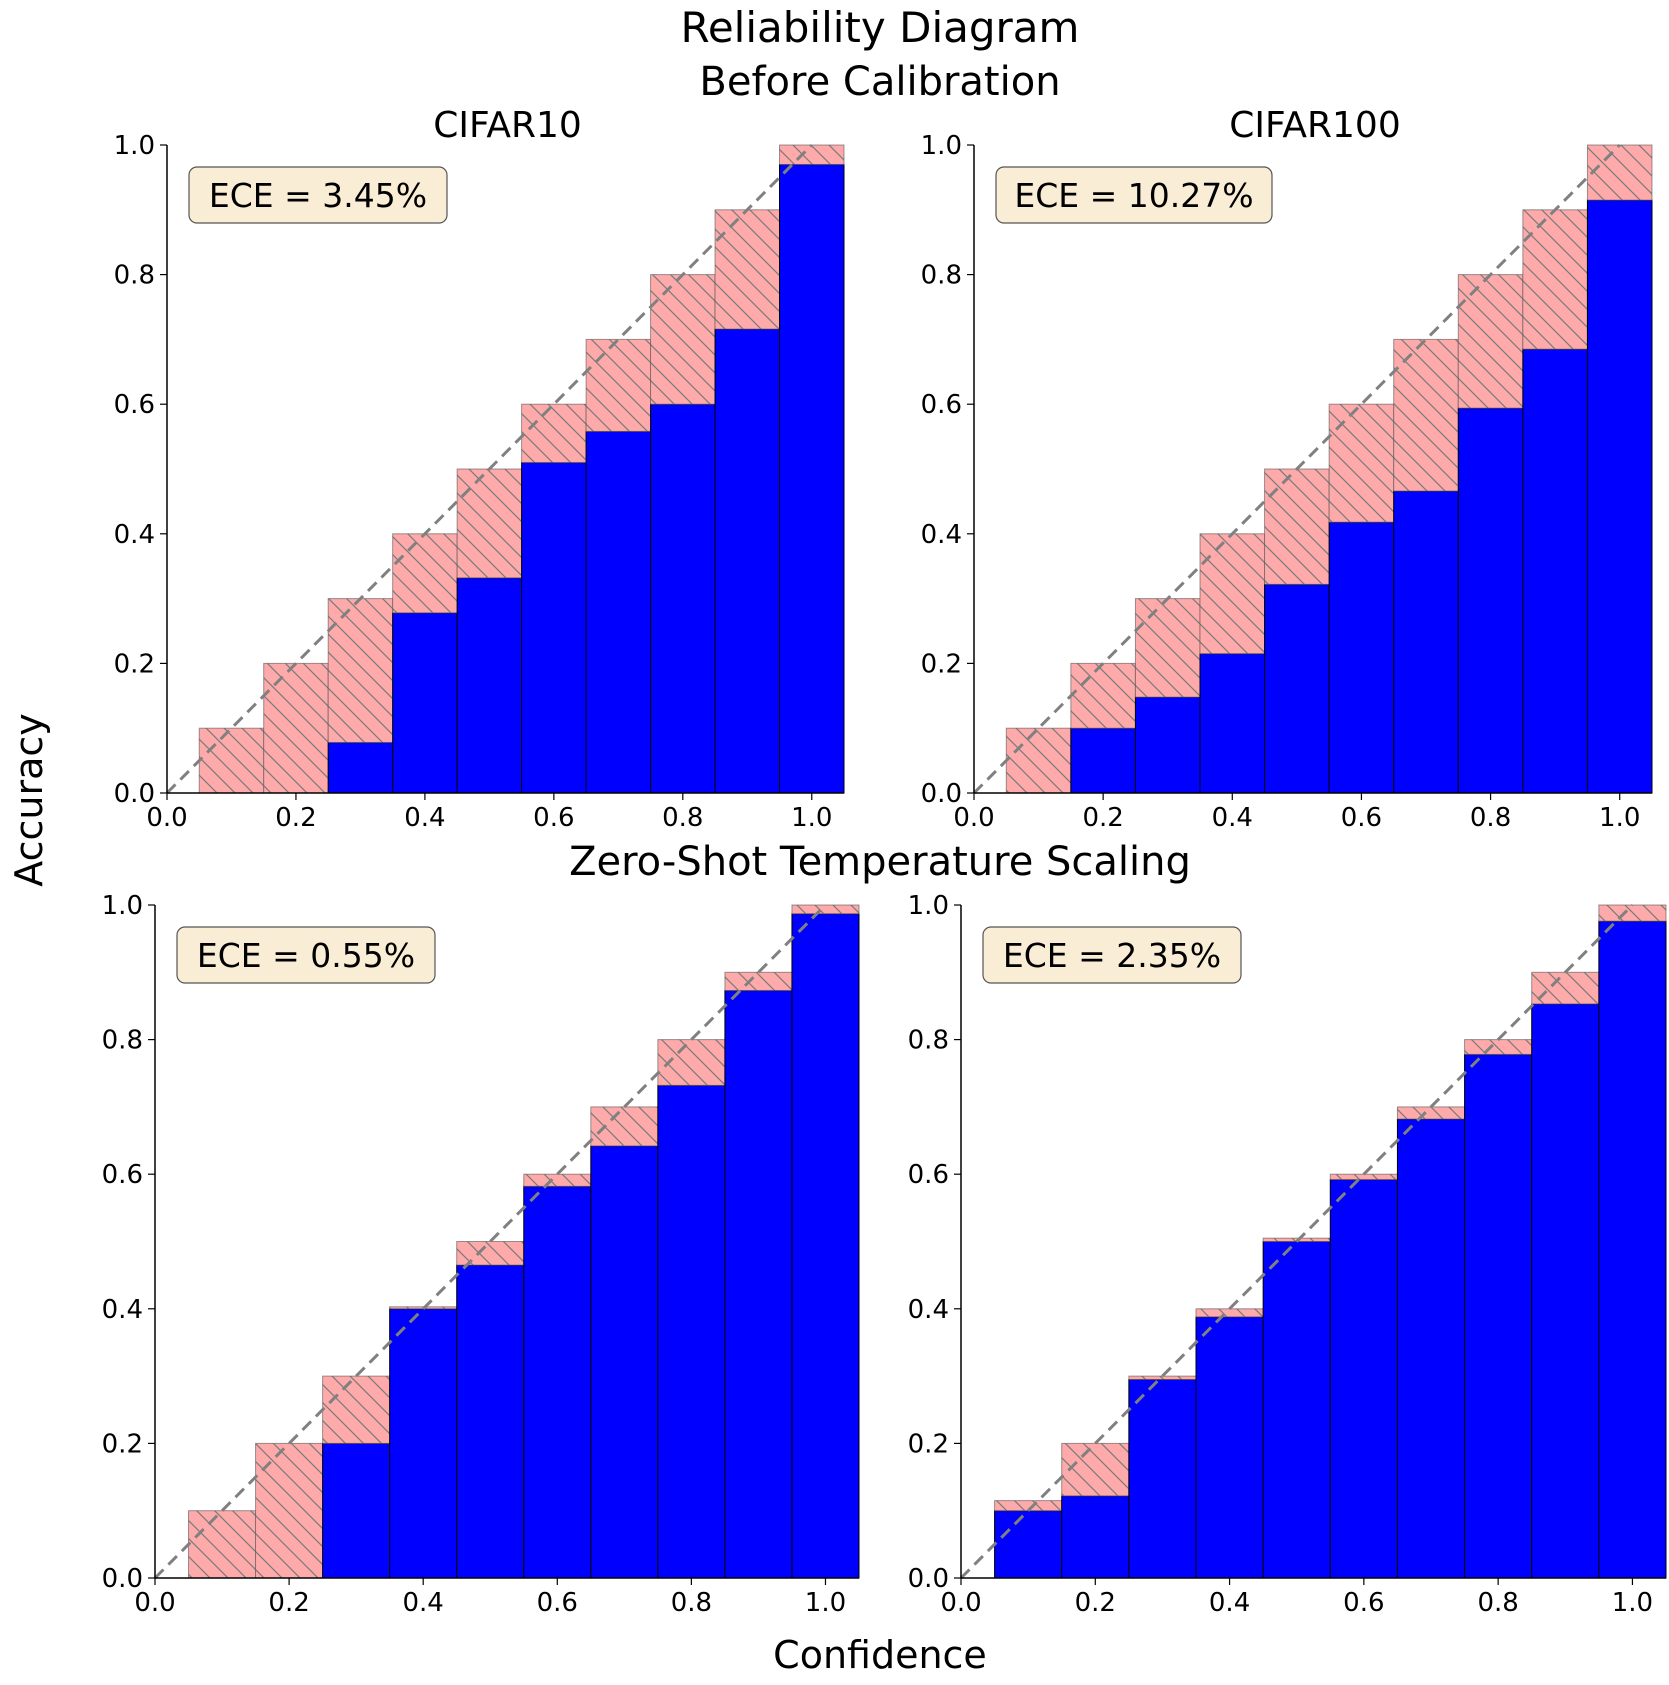 This screenshot has width=1669, height=1685. I want to click on column-title: CIFAR100, so click(1315, 125).